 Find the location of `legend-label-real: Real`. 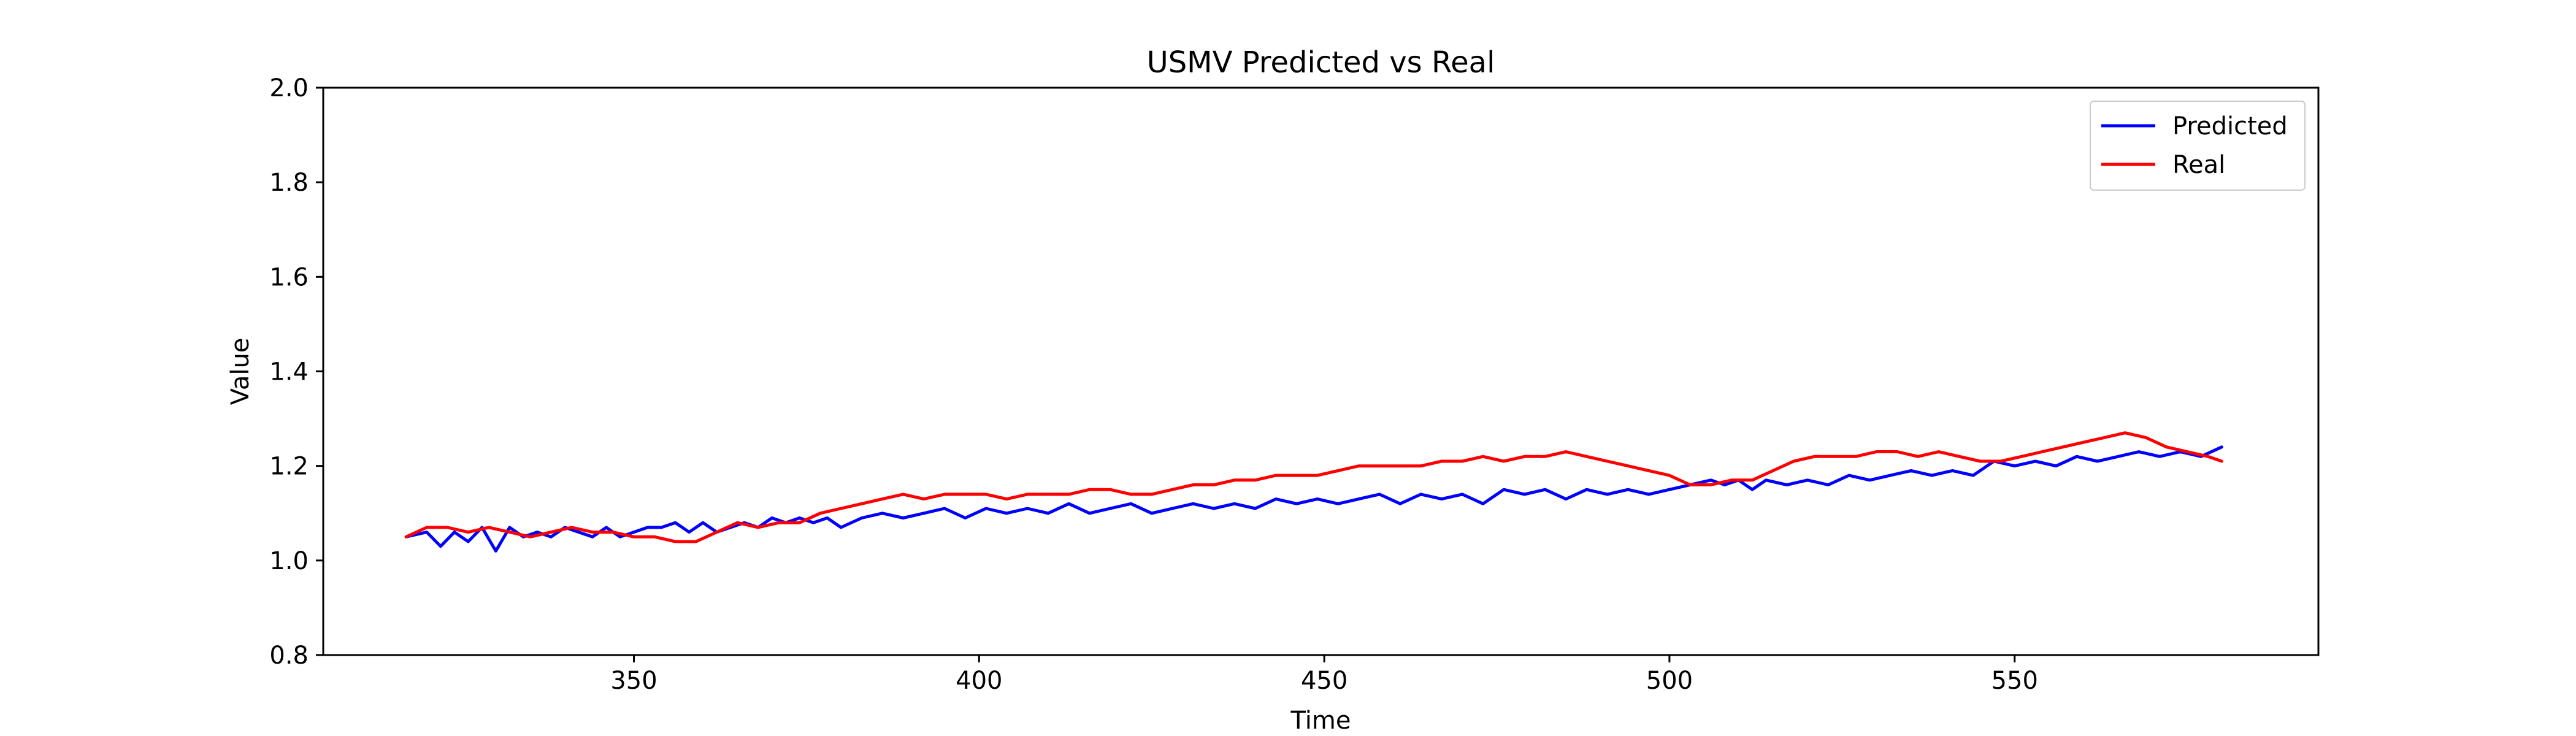

legend-label-real: Real is located at coordinates (2198, 165).